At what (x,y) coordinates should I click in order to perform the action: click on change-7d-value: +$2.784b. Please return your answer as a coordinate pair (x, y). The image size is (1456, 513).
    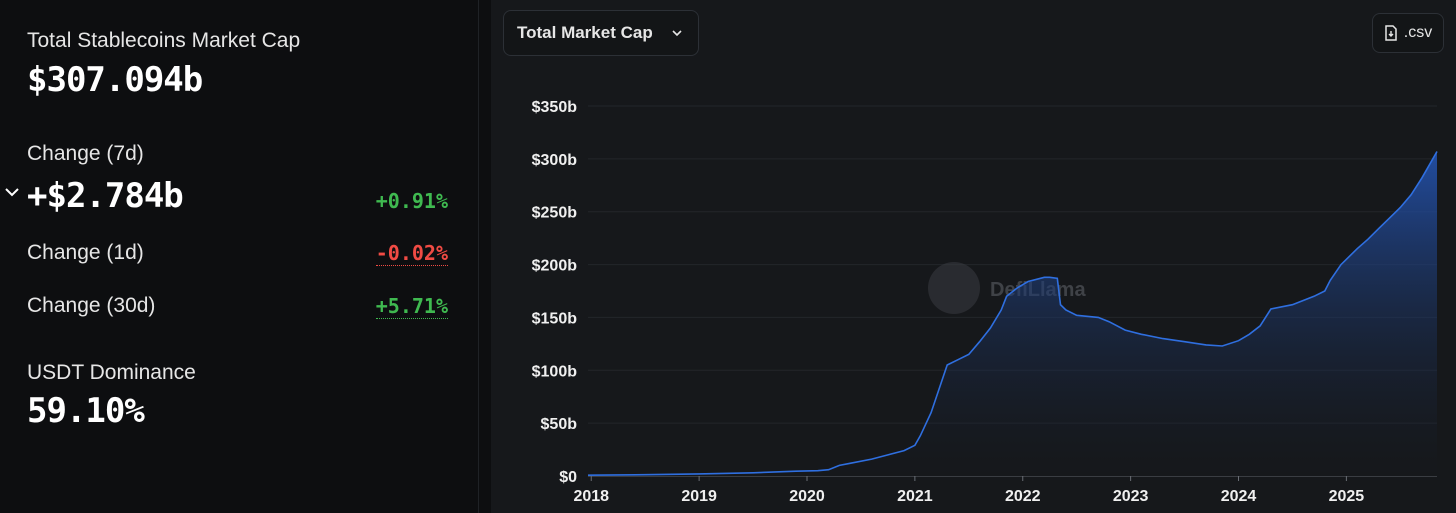
    Looking at the image, I should click on (105, 196).